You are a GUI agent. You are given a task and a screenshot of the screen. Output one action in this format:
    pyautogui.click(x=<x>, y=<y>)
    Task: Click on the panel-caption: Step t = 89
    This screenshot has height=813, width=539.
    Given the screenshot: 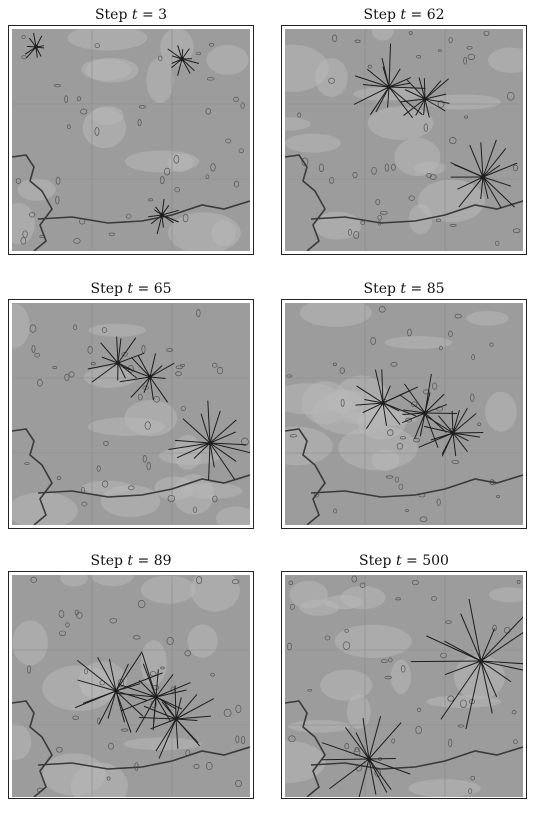 What is the action you would take?
    pyautogui.click(x=131, y=561)
    